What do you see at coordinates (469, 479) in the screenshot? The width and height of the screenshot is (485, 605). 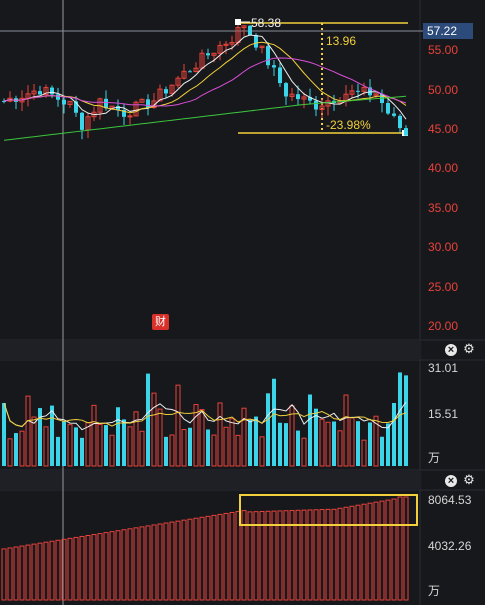 I see `indicator-settings-gear-icon: ⚙` at bounding box center [469, 479].